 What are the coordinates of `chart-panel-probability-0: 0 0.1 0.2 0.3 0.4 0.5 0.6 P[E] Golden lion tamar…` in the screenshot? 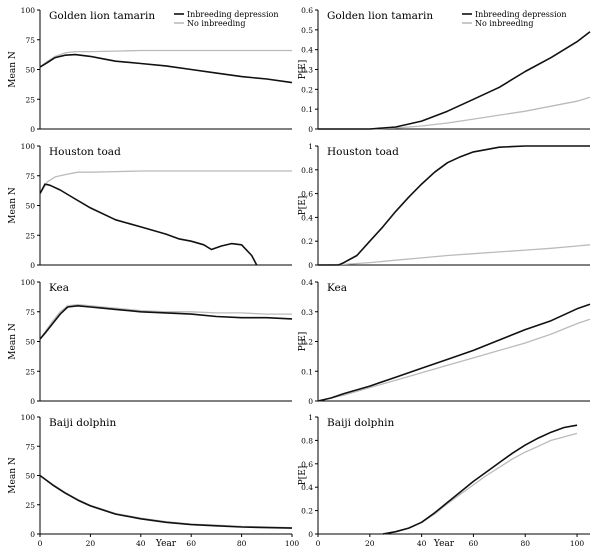 It's located at (444, 70).